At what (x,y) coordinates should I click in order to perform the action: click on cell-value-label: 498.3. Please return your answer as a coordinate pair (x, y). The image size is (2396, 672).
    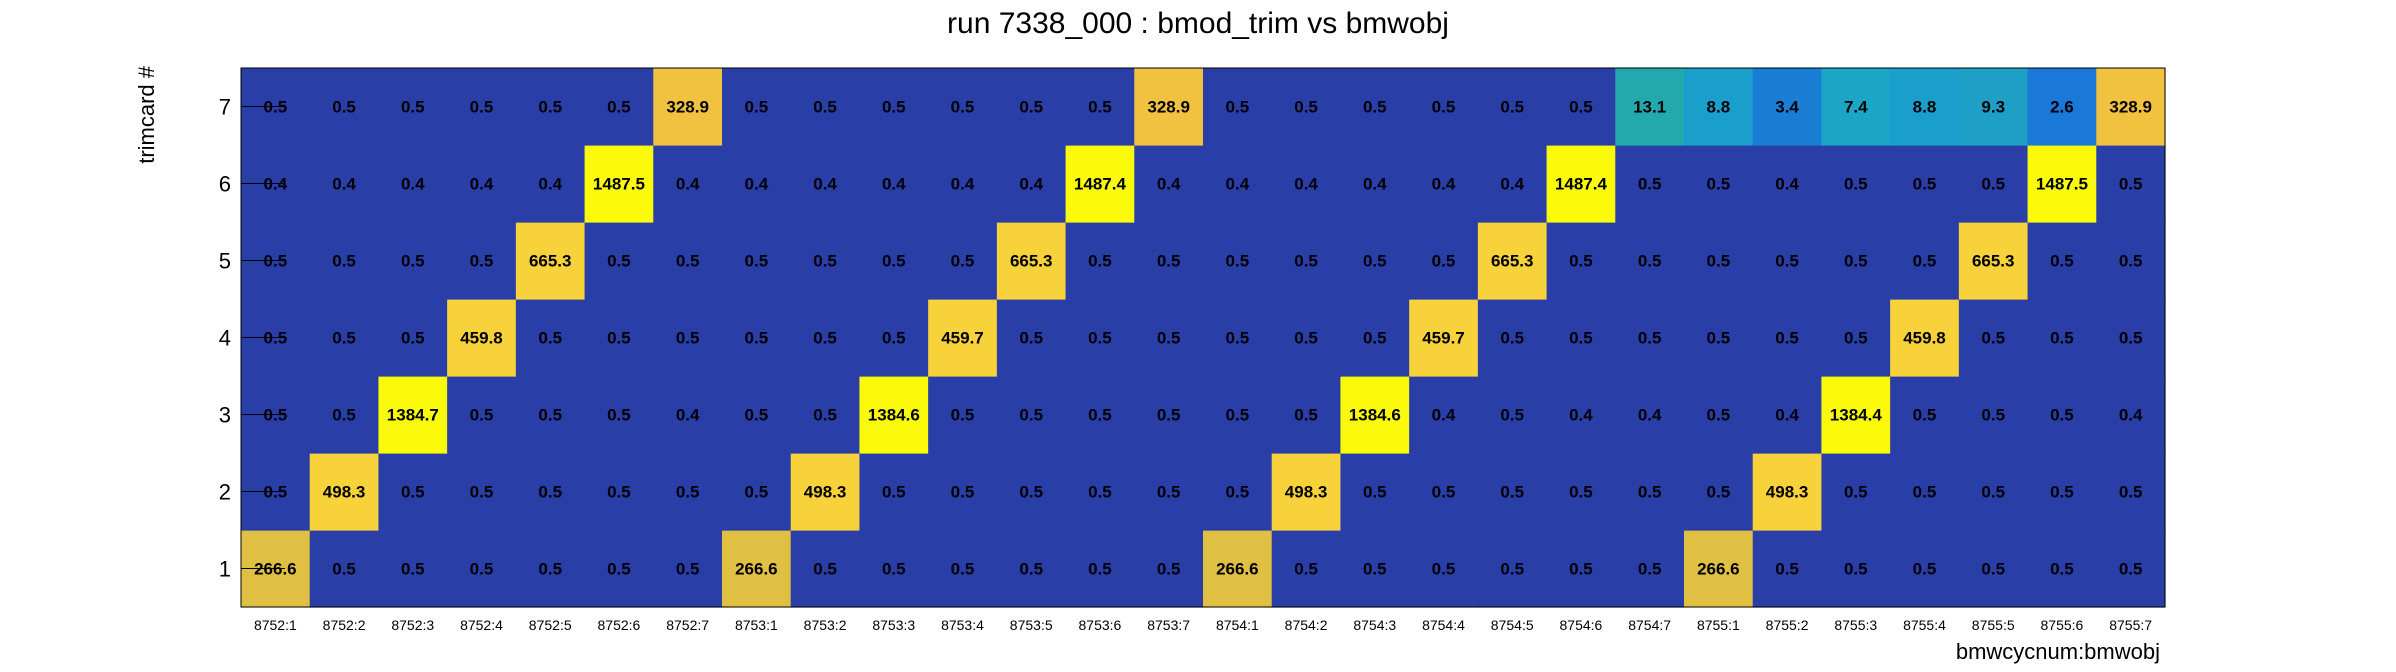
    Looking at the image, I should click on (344, 492).